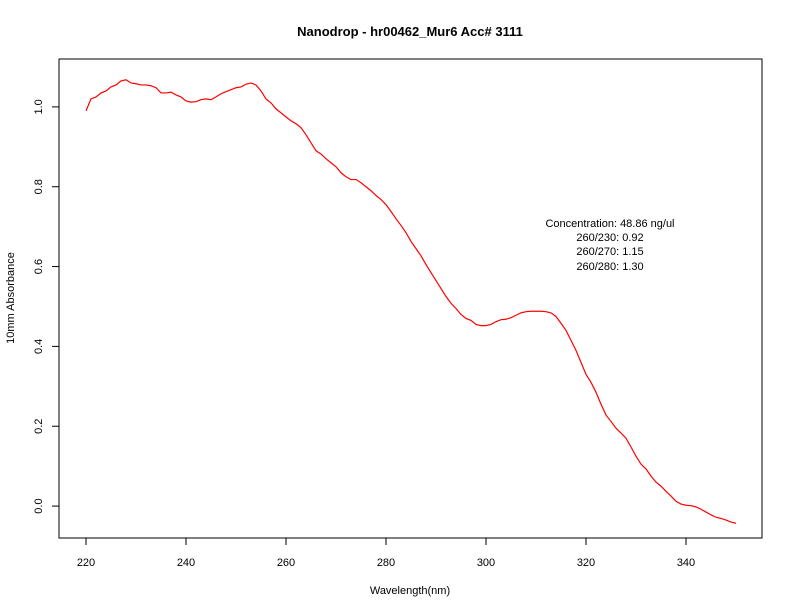 This screenshot has width=792, height=612. Describe the element at coordinates (286, 563) in the screenshot. I see `x-tick-label: 260` at that location.